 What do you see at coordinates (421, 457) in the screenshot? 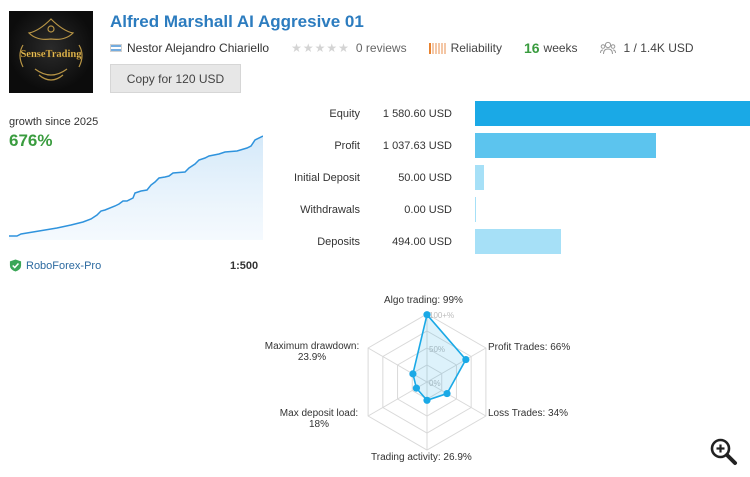
I see `radar-label-trading-activity: Trading activity: 26.9%` at bounding box center [421, 457].